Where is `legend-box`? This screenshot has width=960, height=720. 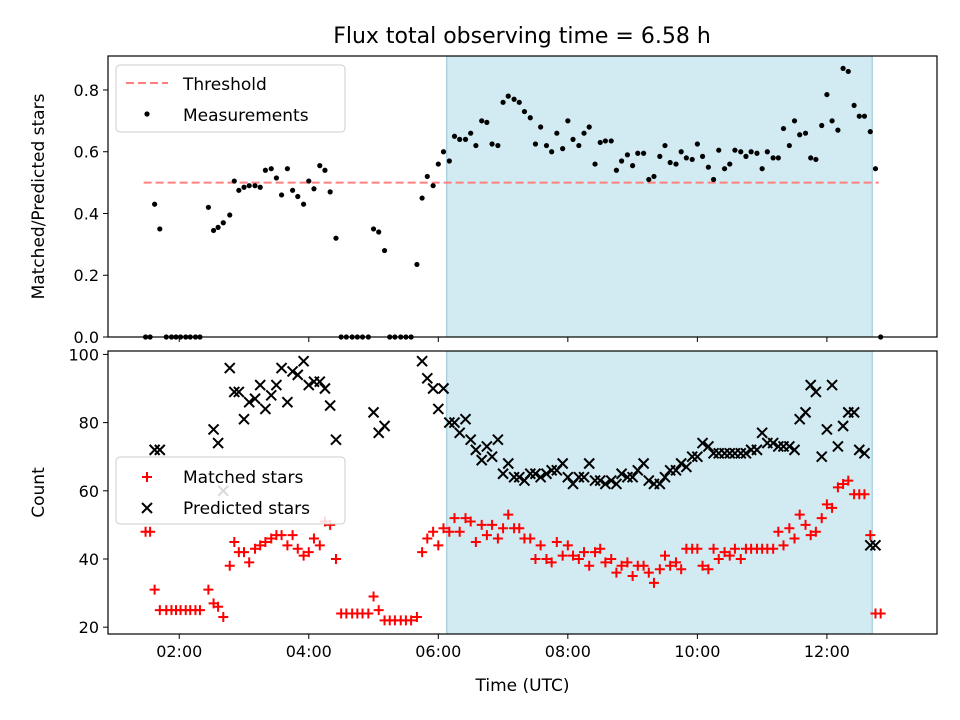 legend-box is located at coordinates (230, 98).